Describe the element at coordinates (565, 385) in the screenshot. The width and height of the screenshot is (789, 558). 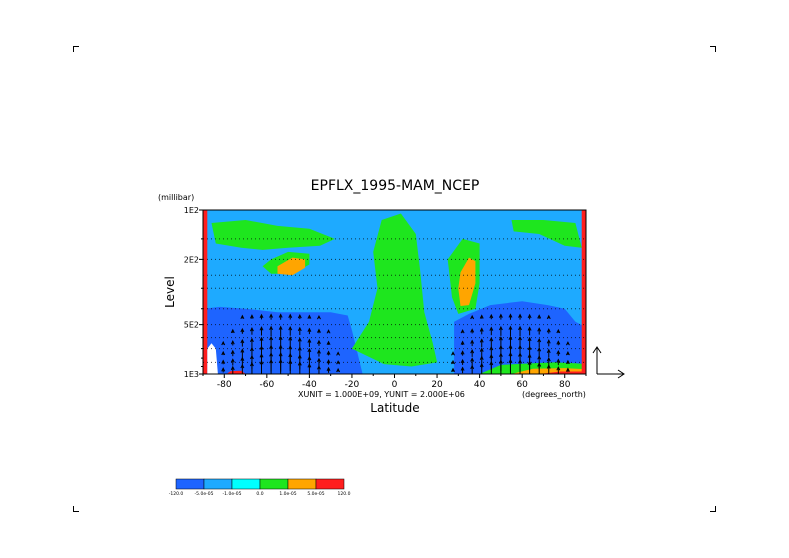
I see `x-tick-label: 80` at that location.